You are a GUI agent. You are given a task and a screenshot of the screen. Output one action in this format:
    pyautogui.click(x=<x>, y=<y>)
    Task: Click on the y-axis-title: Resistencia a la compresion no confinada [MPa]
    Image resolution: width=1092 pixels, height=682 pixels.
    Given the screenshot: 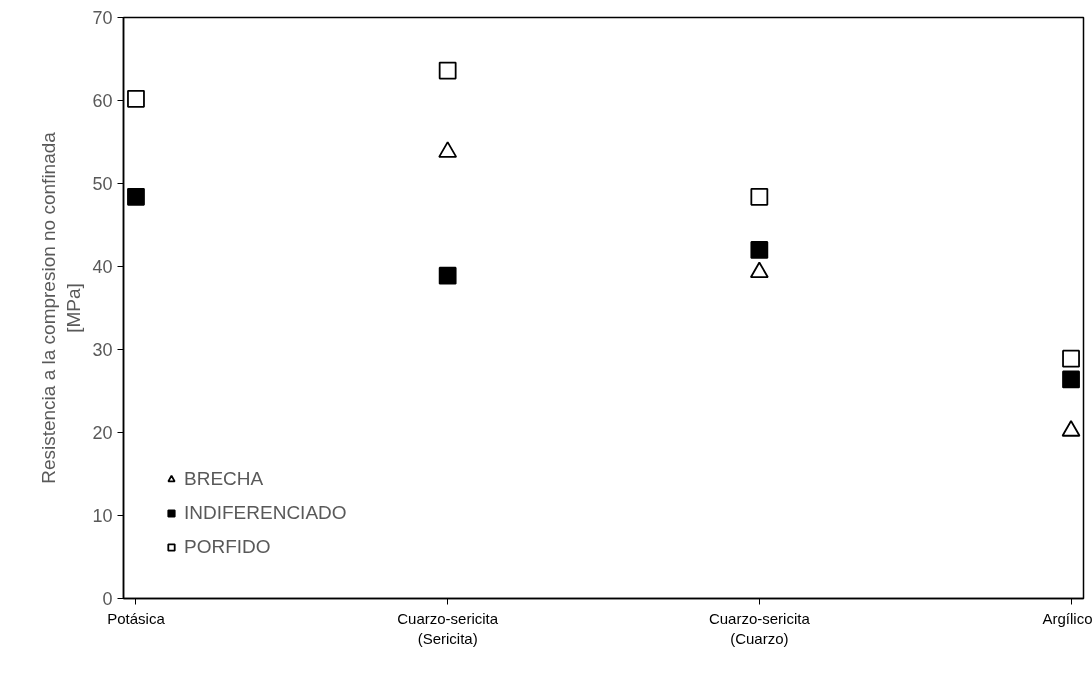 What is the action you would take?
    pyautogui.click(x=61, y=307)
    